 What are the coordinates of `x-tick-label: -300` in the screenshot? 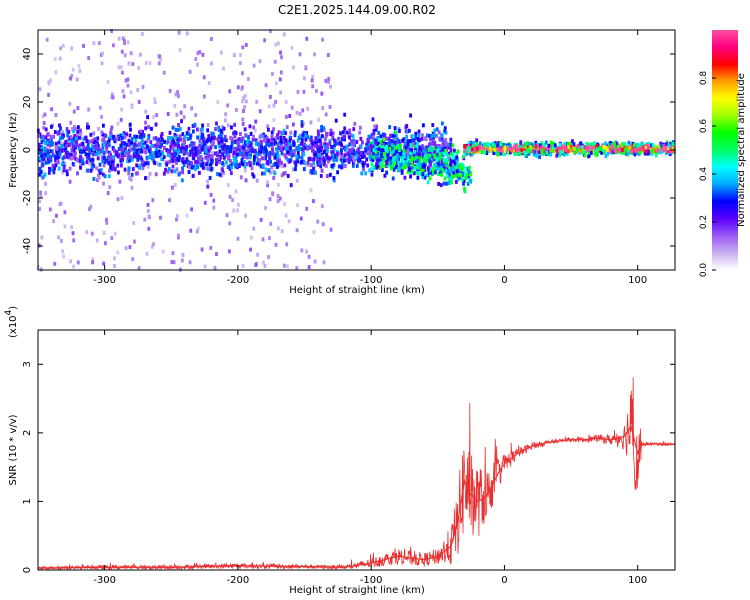 It's located at (104, 280).